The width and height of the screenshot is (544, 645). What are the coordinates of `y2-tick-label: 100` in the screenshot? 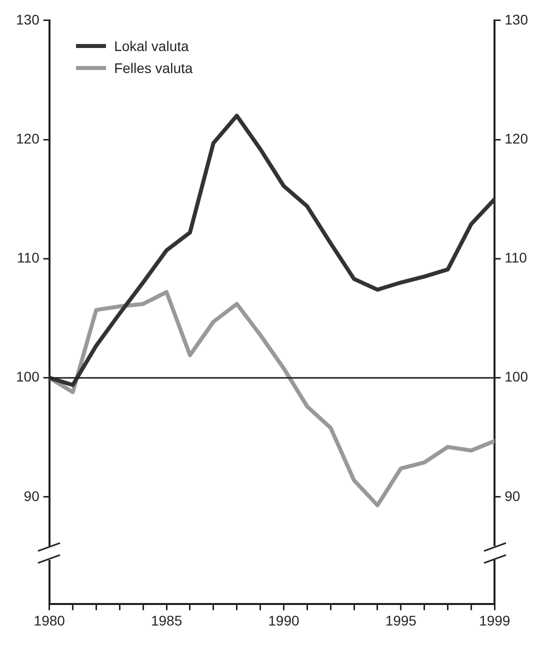 It's located at (516, 376).